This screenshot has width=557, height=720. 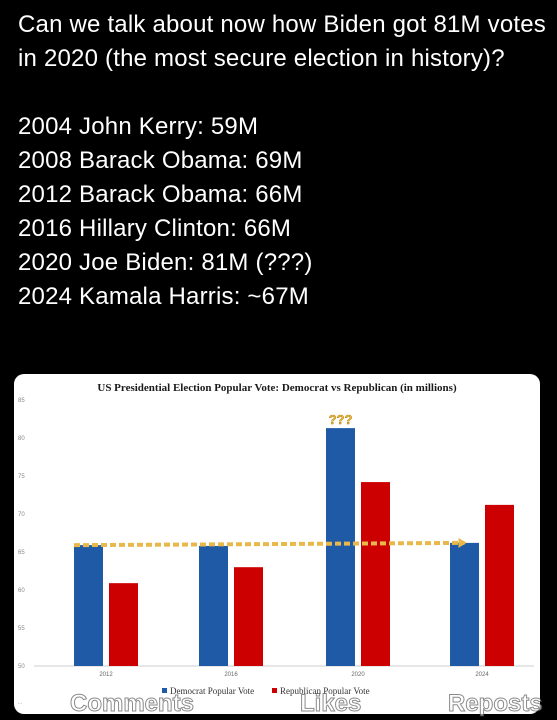 What do you see at coordinates (496, 704) in the screenshot?
I see `reposts-count: Reposts` at bounding box center [496, 704].